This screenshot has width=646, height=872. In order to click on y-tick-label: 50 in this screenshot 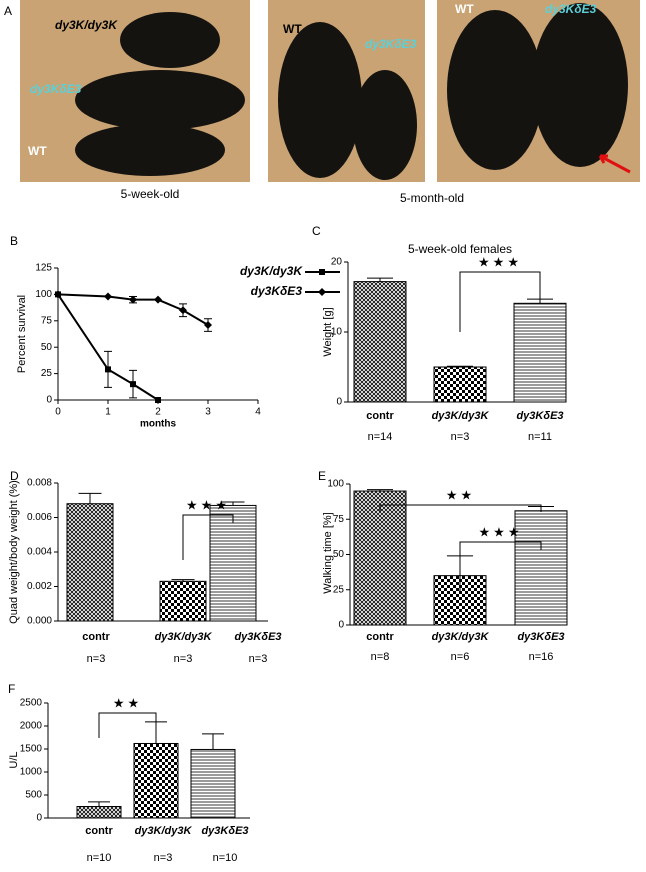, I will do `click(339, 554)`.